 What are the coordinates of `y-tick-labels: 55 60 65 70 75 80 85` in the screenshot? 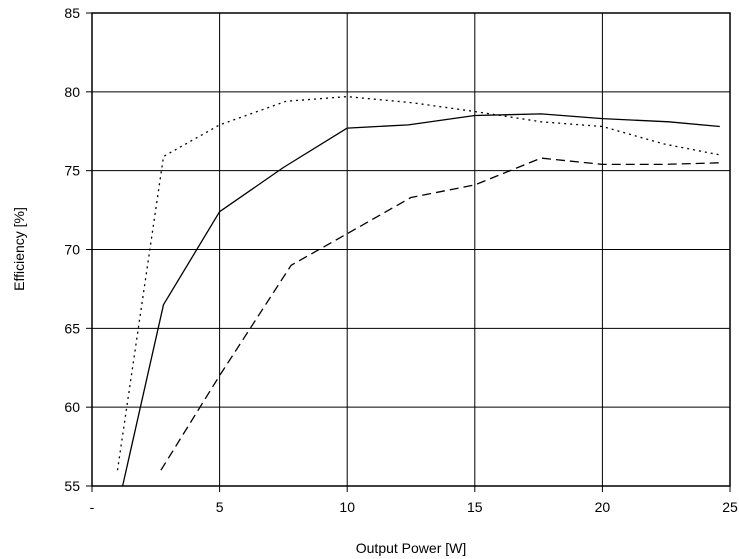 It's located at (72, 249).